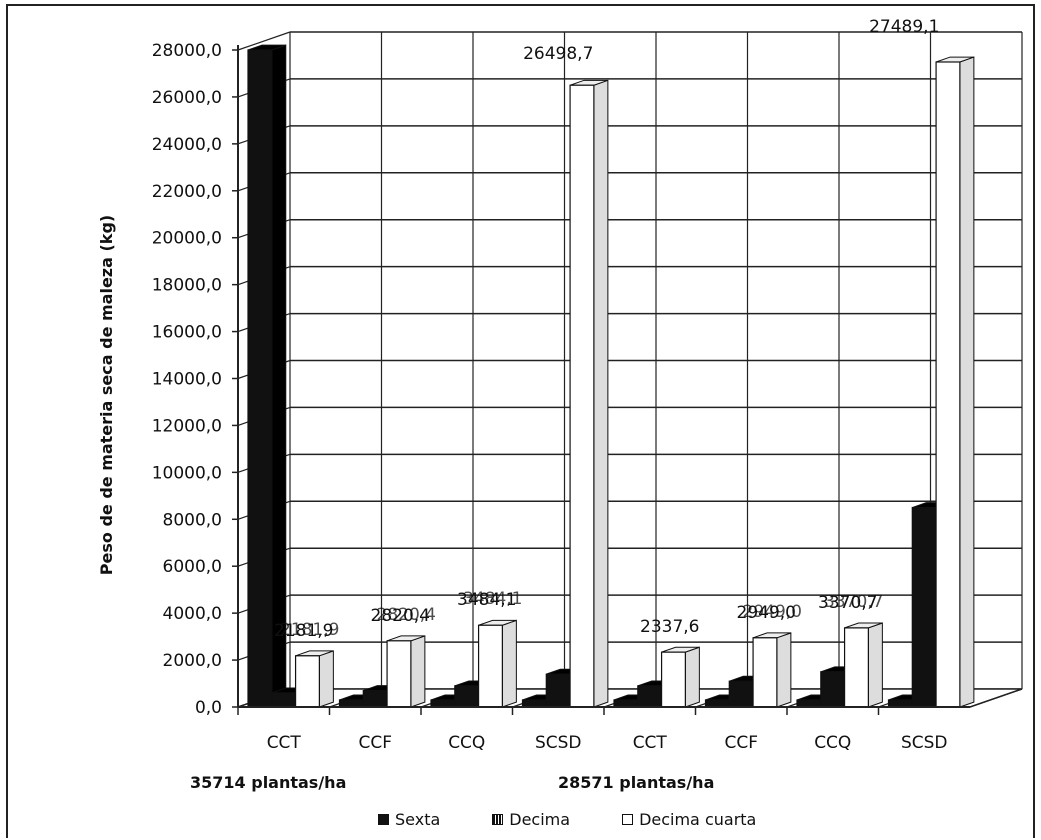  Describe the element at coordinates (383, 819) in the screenshot. I see `legend-swatch-sexta` at that location.